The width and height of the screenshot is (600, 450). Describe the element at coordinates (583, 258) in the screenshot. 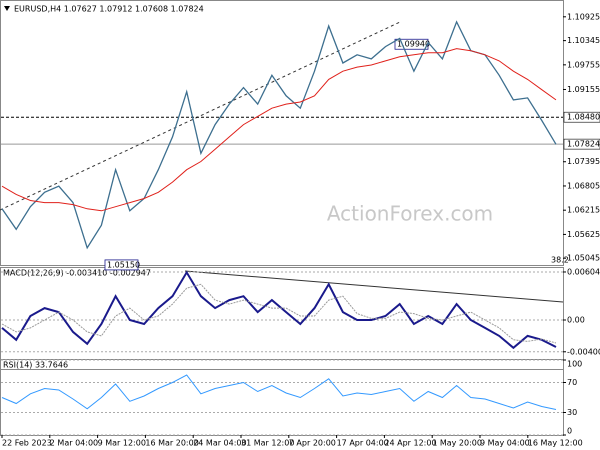

I see `y-tick-label: 1.05045` at that location.